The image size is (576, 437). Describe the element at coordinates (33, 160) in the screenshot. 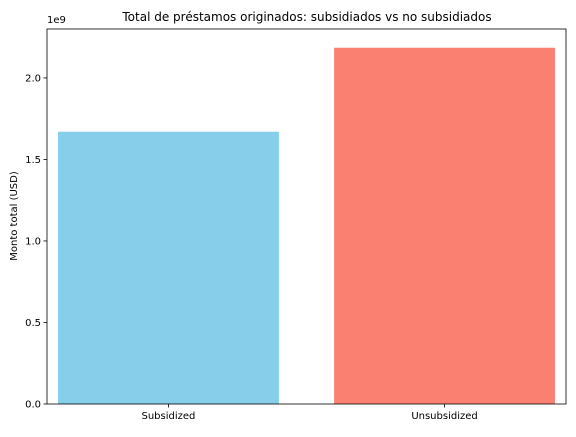

I see `y-tick-label: 1.5` at that location.